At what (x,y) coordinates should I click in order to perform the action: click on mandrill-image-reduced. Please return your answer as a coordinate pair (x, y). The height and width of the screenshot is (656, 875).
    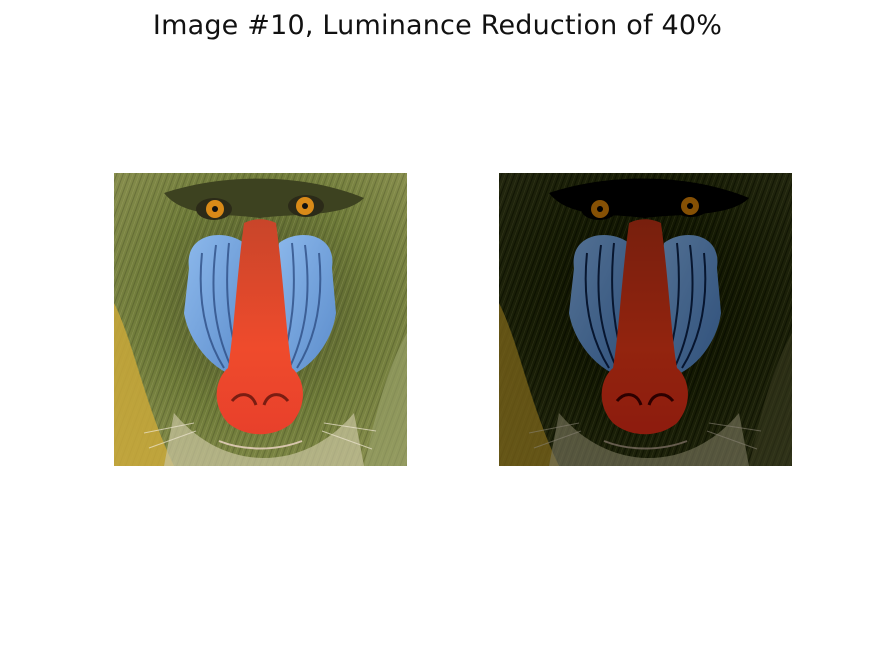
    Looking at the image, I should click on (645, 319).